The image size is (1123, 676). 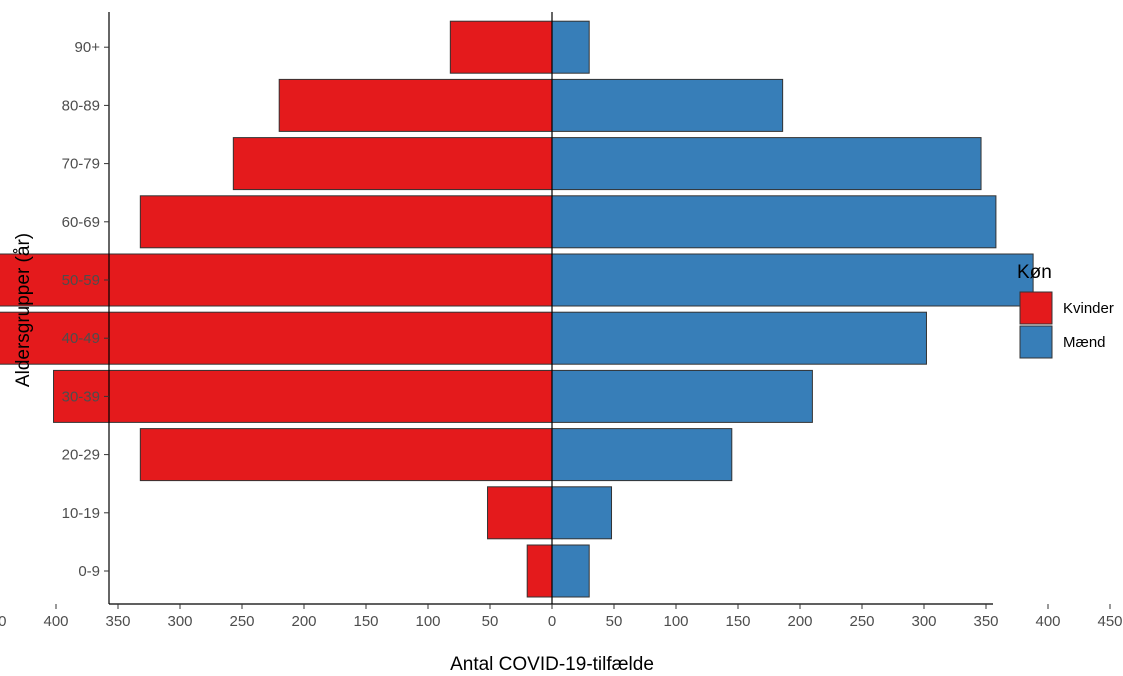 I want to click on y-tick-label: 80-89, so click(x=81, y=105).